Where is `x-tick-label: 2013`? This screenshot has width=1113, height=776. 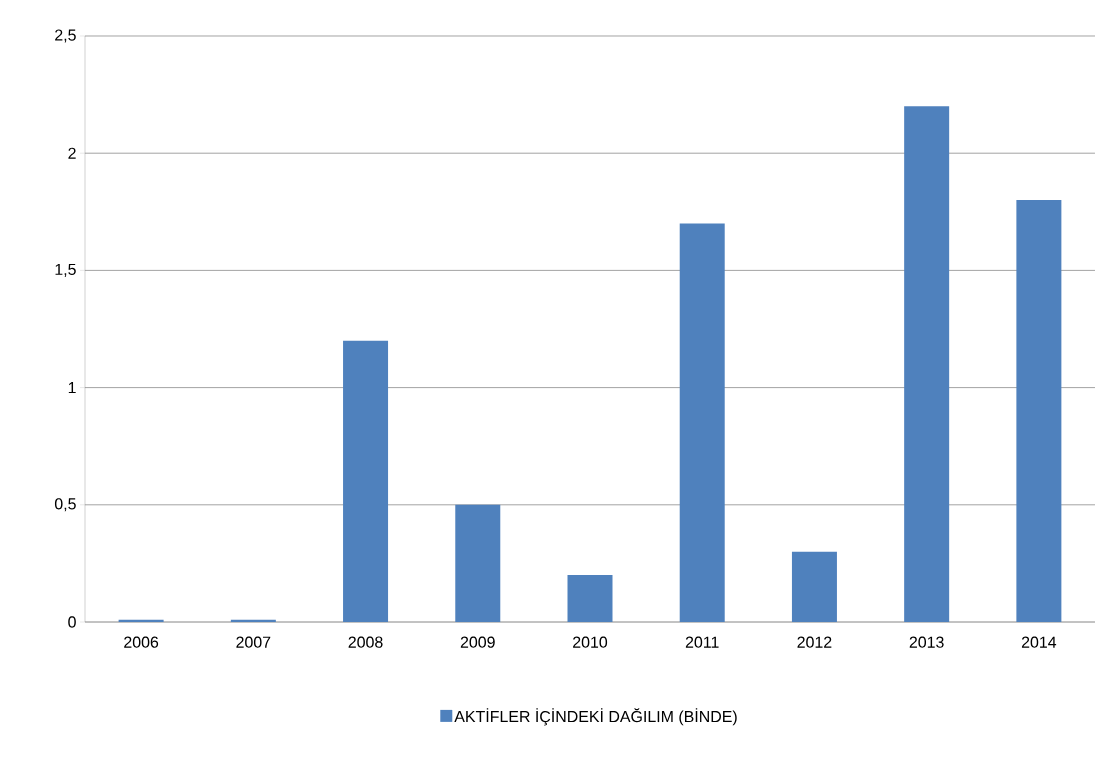 x-tick-label: 2013 is located at coordinates (926, 642).